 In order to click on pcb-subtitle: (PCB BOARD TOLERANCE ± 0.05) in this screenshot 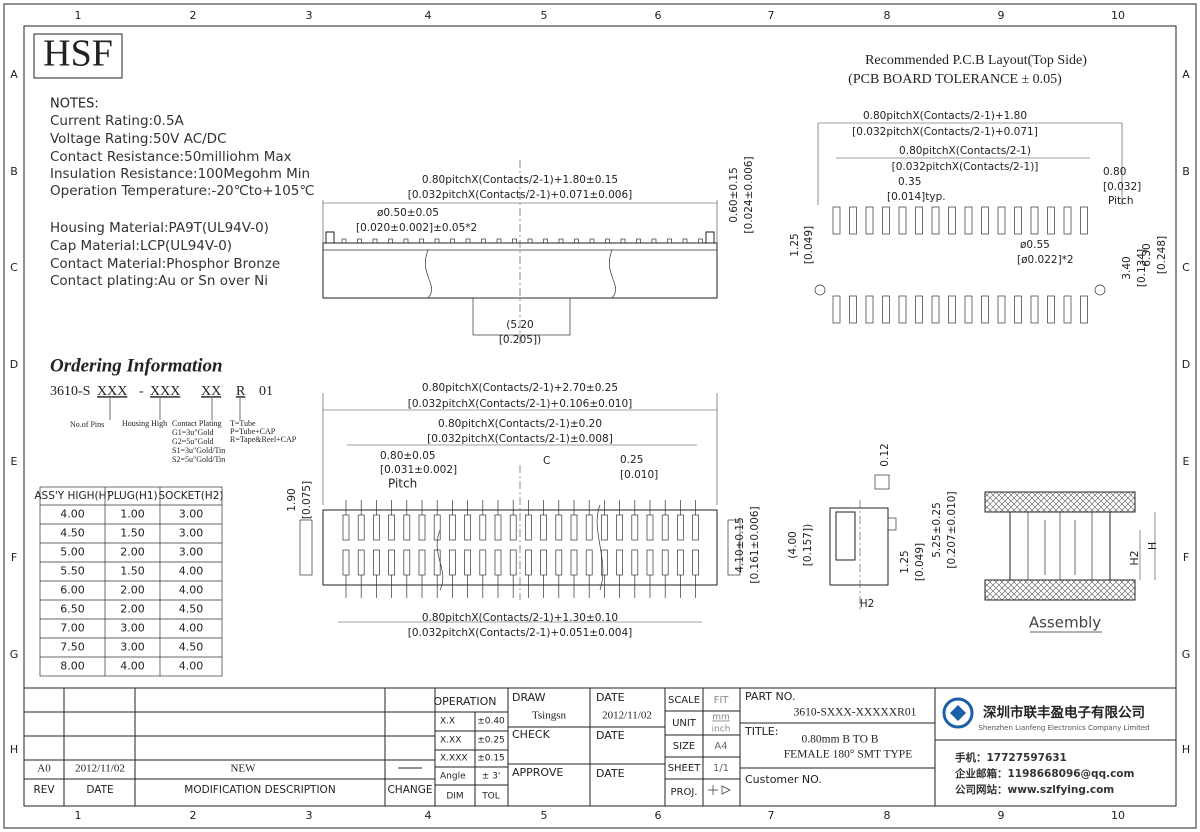, I will do `click(955, 79)`.